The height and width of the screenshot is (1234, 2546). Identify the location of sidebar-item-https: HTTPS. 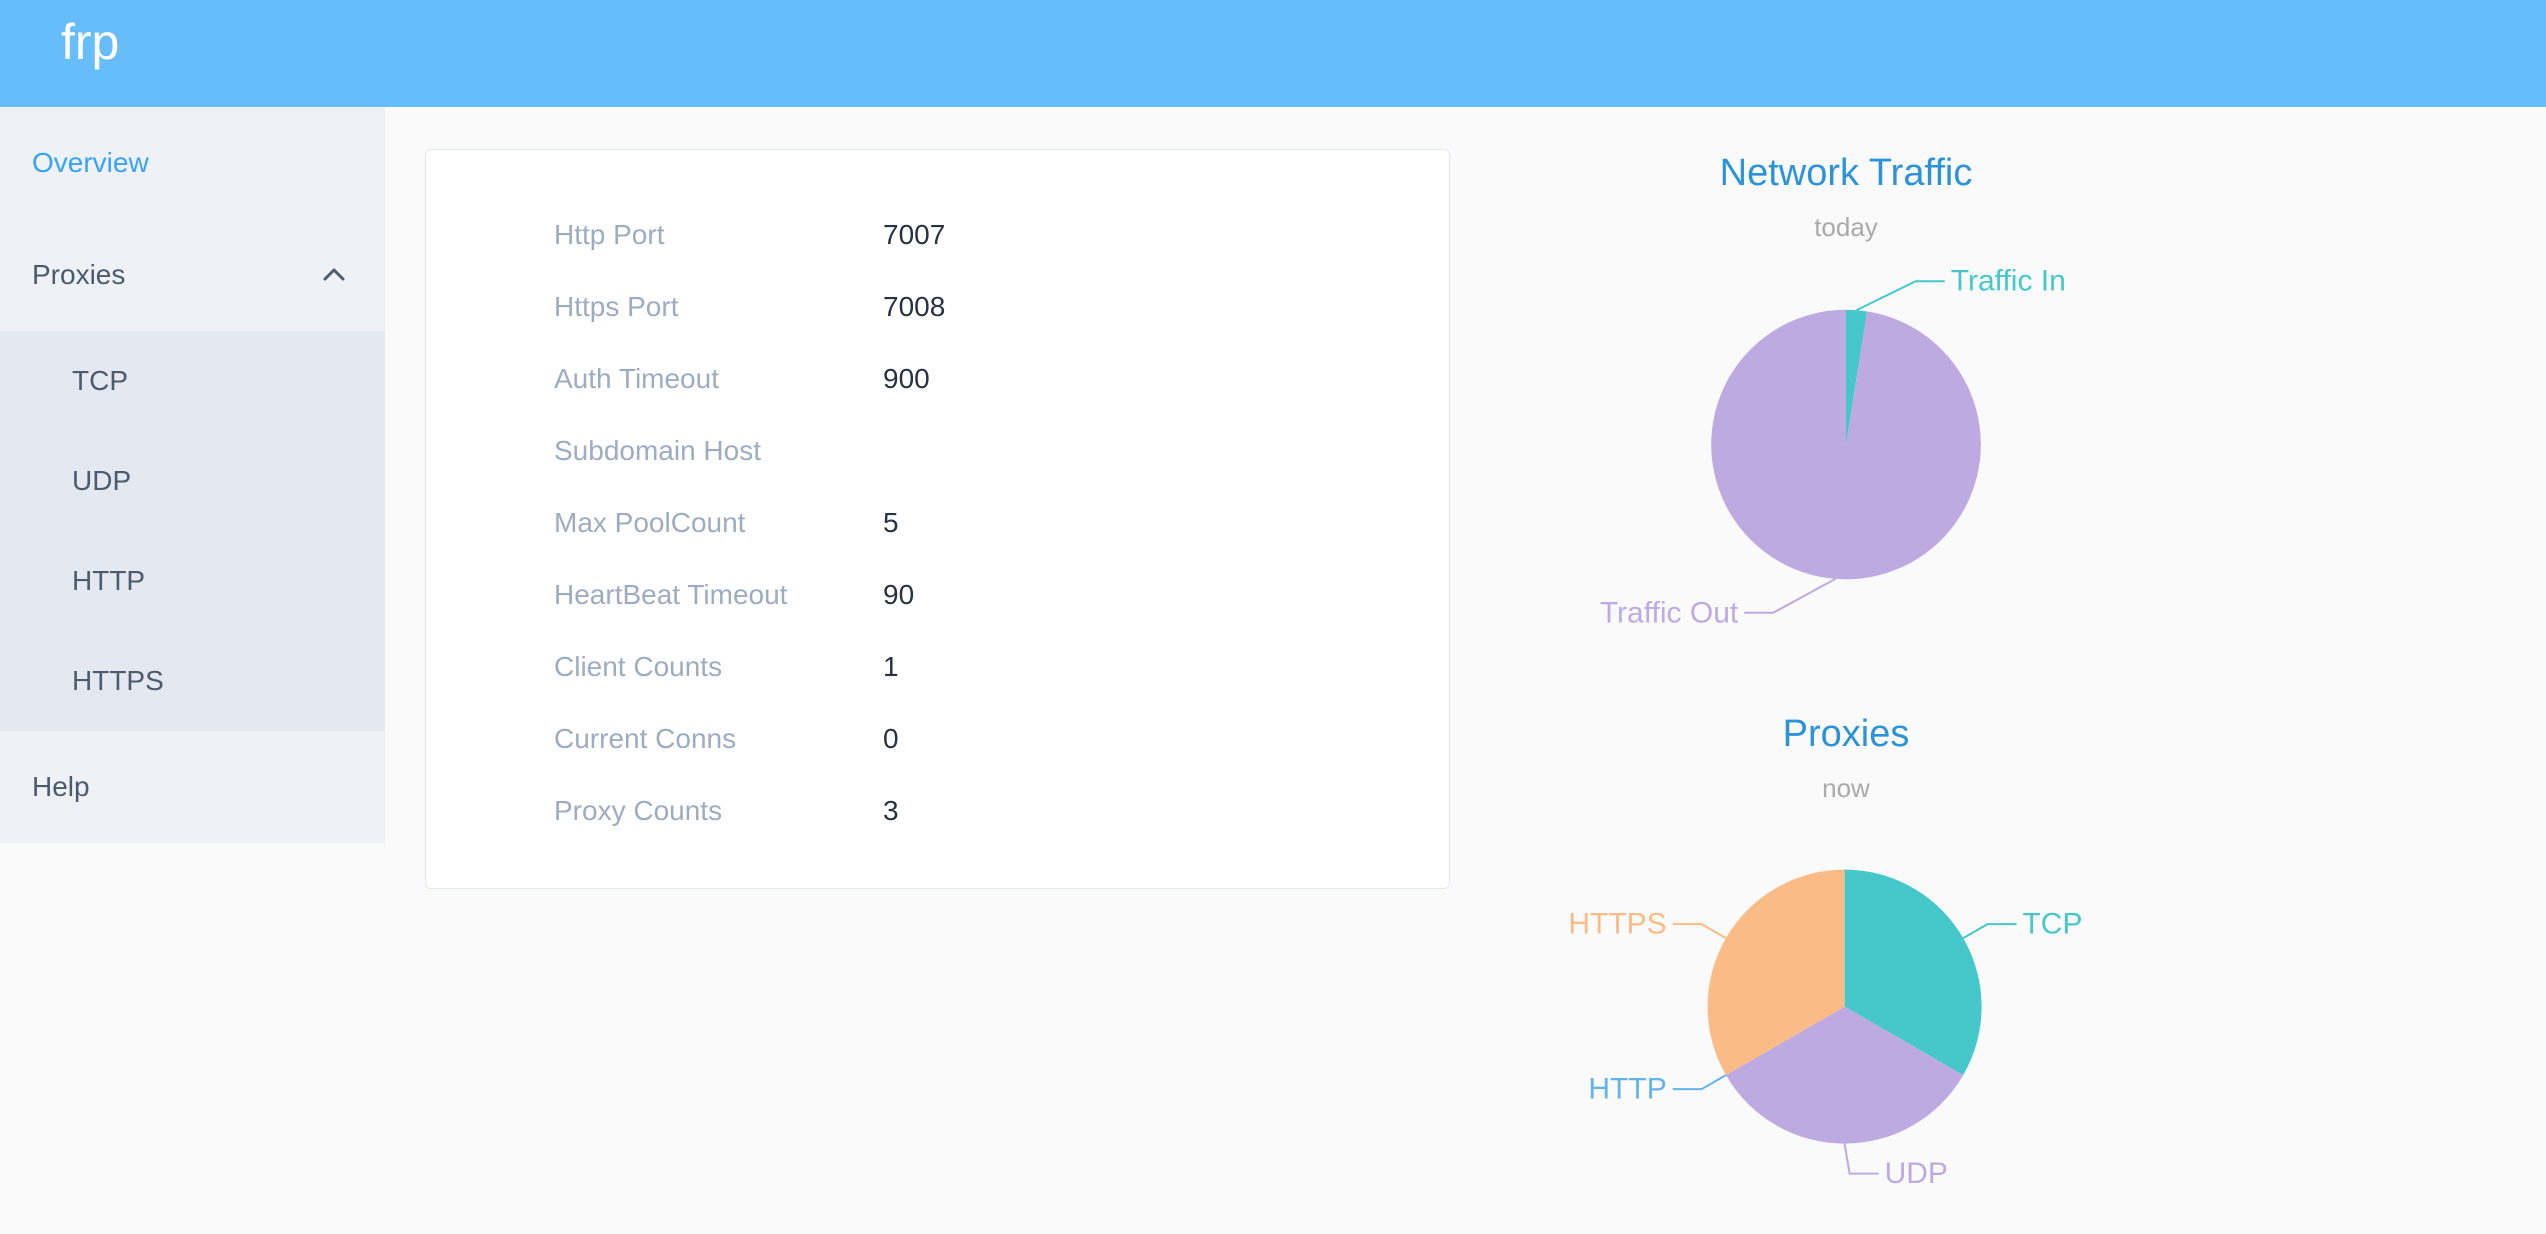
(192, 681).